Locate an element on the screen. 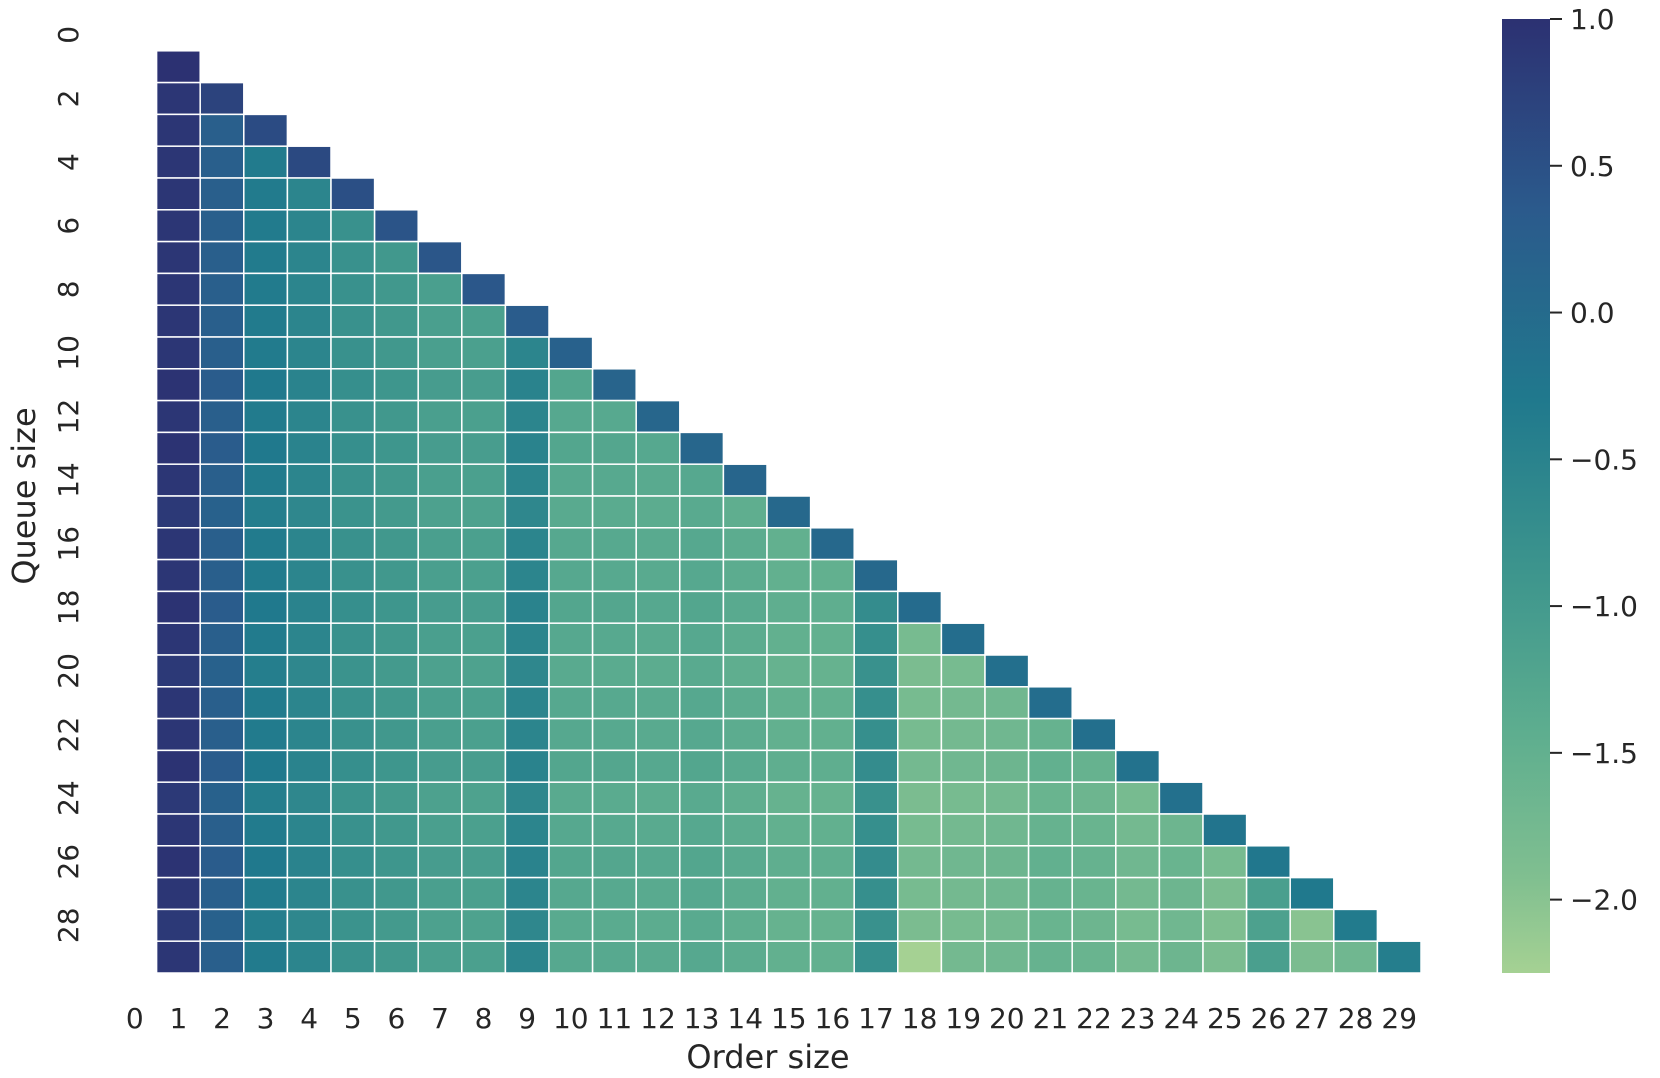 The width and height of the screenshot is (1660, 1078). x-tick-label: 23 is located at coordinates (1138, 1018).